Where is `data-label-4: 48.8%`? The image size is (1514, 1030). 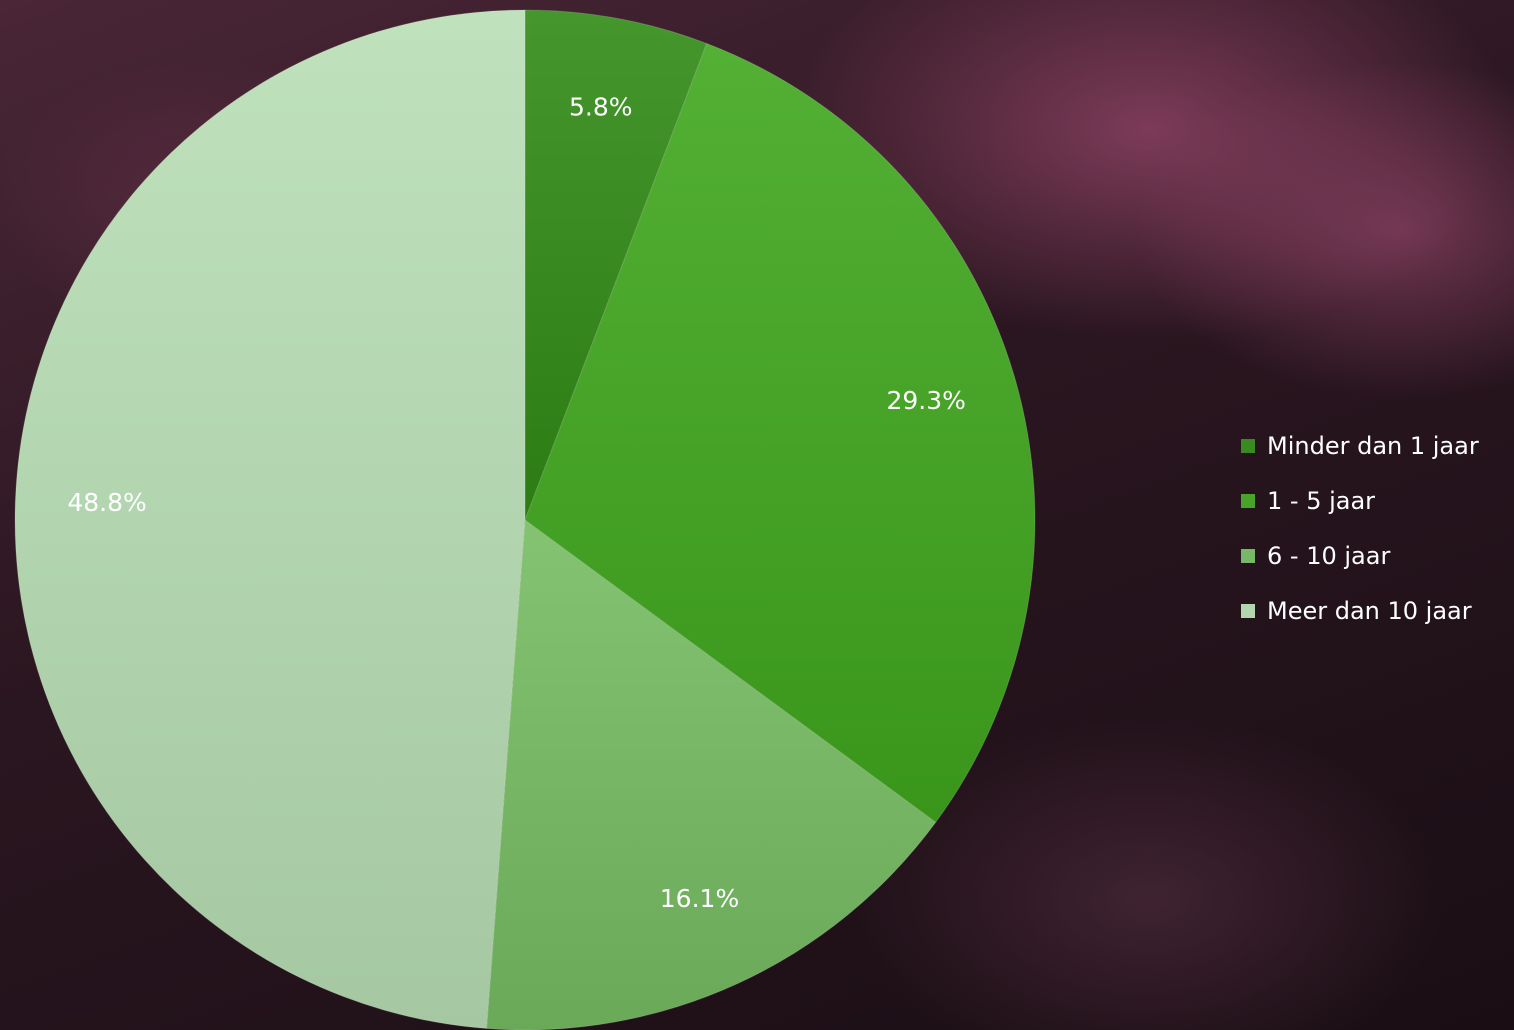 data-label-4: 48.8% is located at coordinates (106, 502).